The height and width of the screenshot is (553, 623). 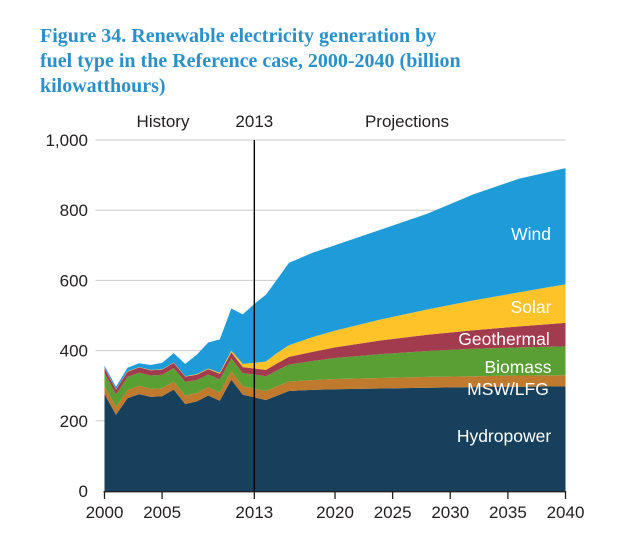 I want to click on y-axis-tick-label-0: 0, so click(x=83, y=491).